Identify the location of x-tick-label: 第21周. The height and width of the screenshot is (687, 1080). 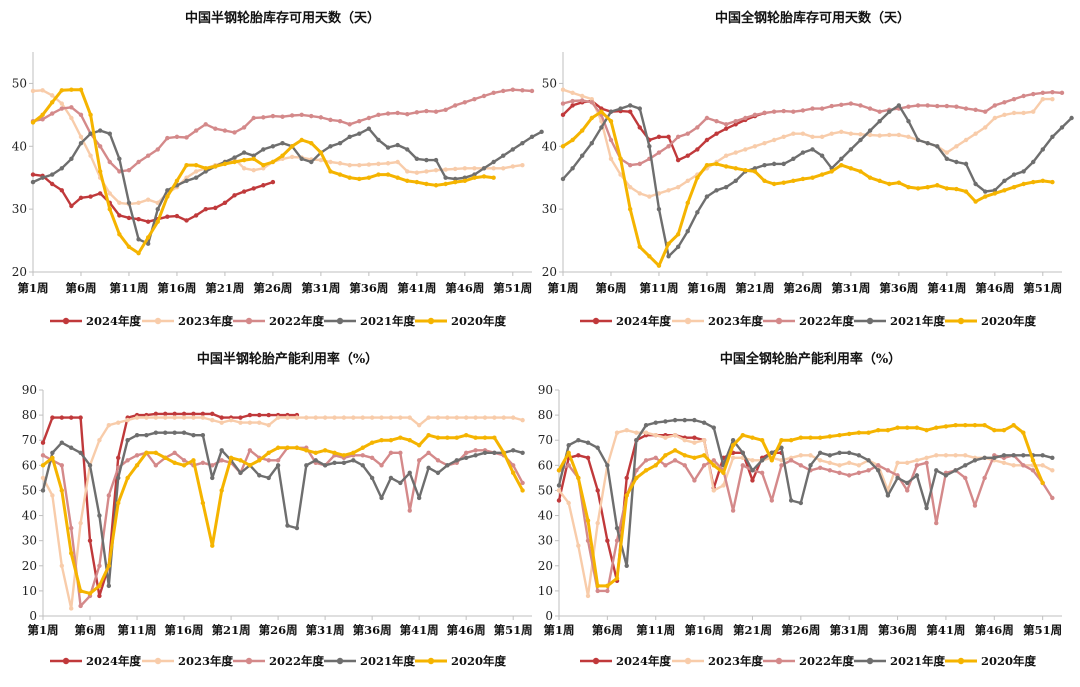
(754, 288).